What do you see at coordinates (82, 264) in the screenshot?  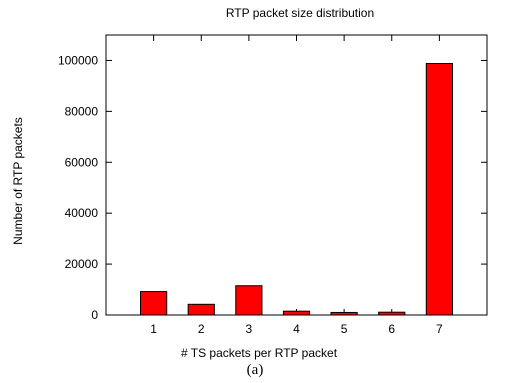 I see `y-tick-label: 20000` at bounding box center [82, 264].